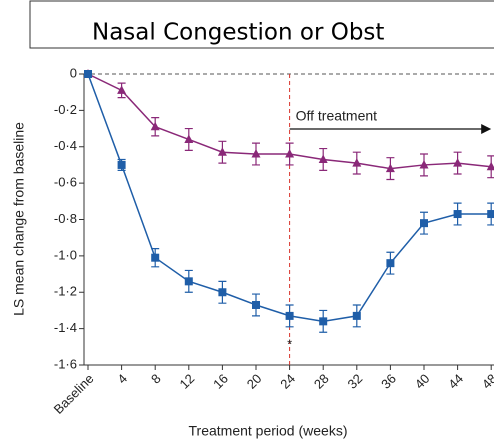 The image size is (494, 444). Describe the element at coordinates (73, 72) in the screenshot. I see `y-tick-label: 0` at that location.